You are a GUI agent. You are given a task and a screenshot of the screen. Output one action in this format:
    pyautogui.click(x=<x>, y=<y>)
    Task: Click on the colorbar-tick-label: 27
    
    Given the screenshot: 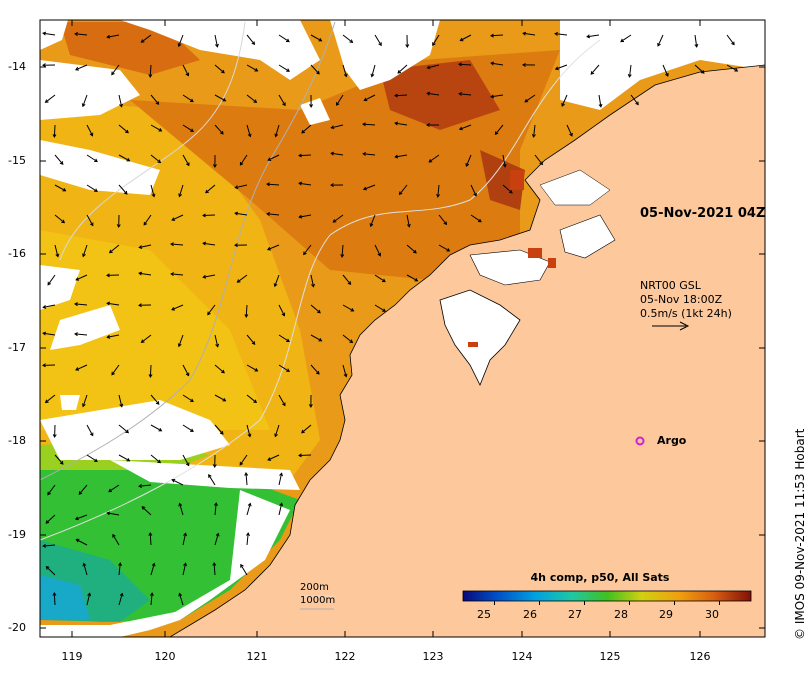 What is the action you would take?
    pyautogui.click(x=575, y=614)
    